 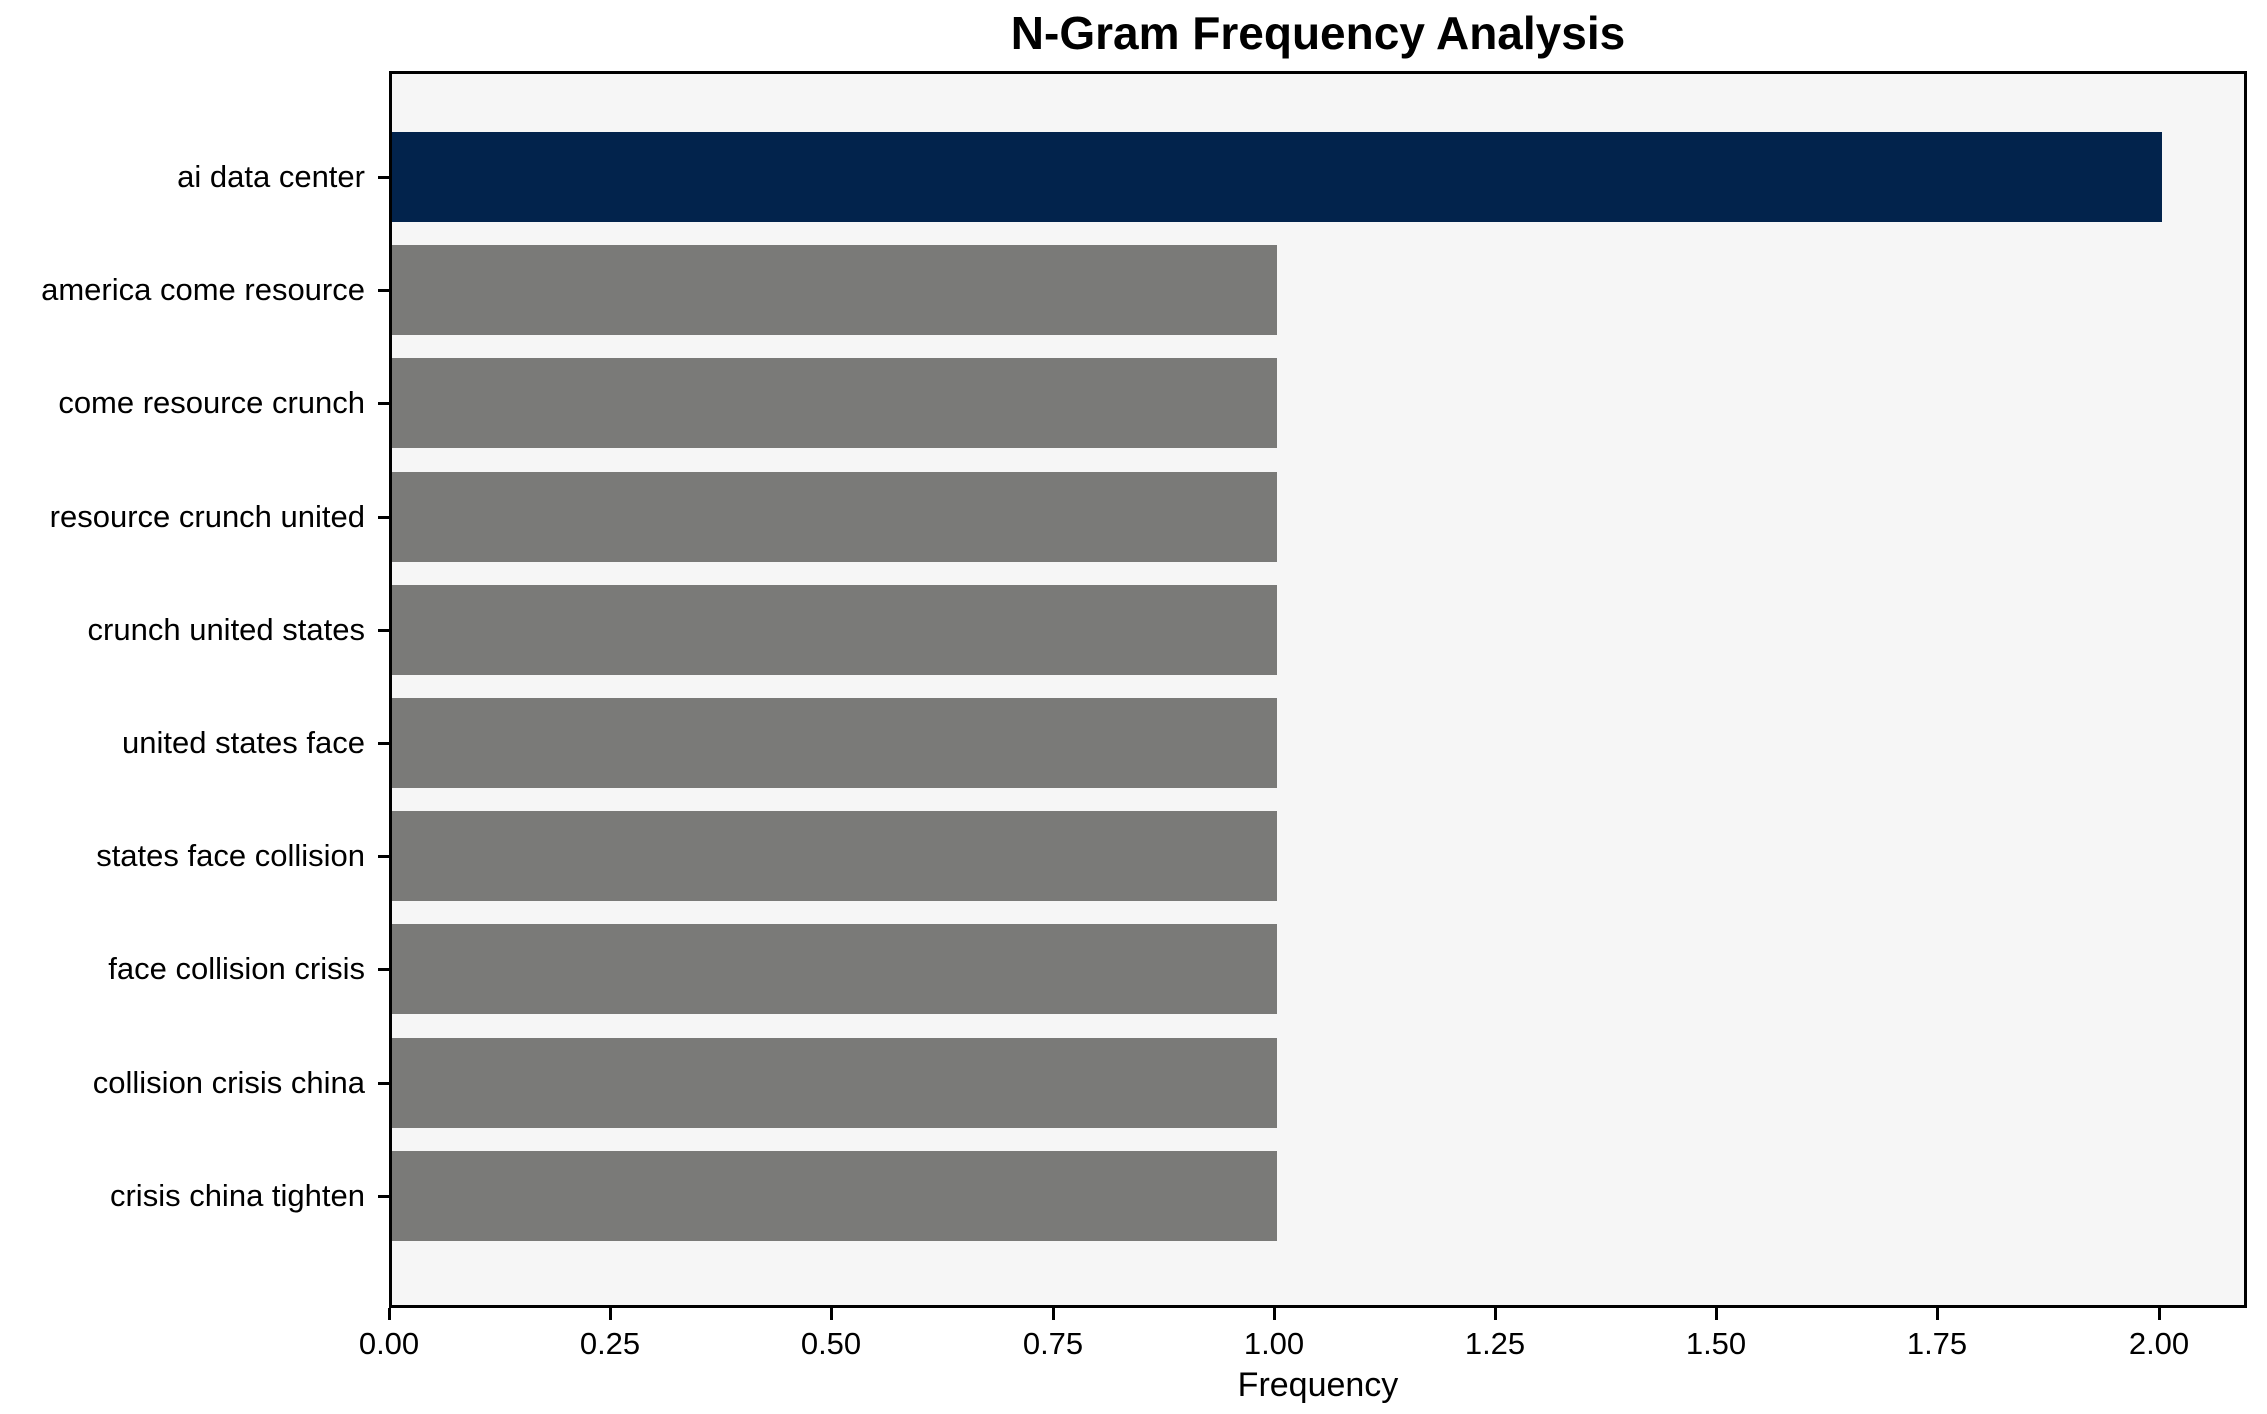 I want to click on y-tick-label: united states face, so click(x=243, y=742).